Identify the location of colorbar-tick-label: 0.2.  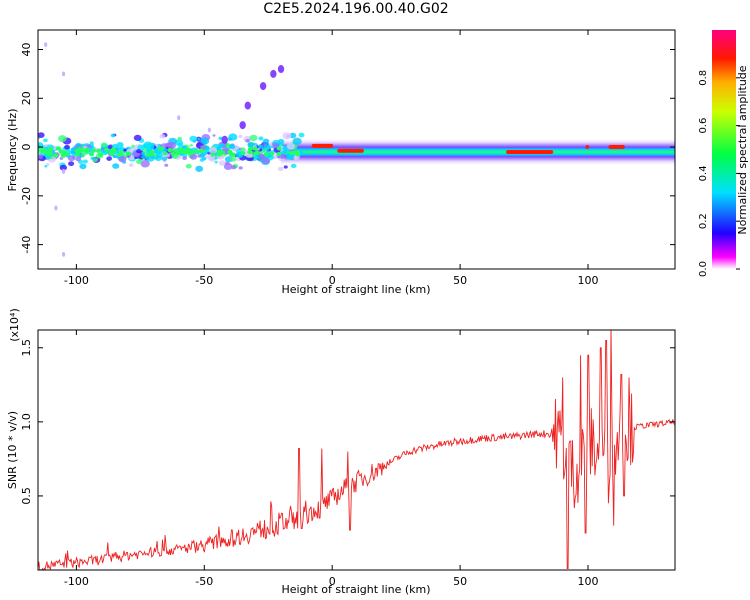
(703, 221).